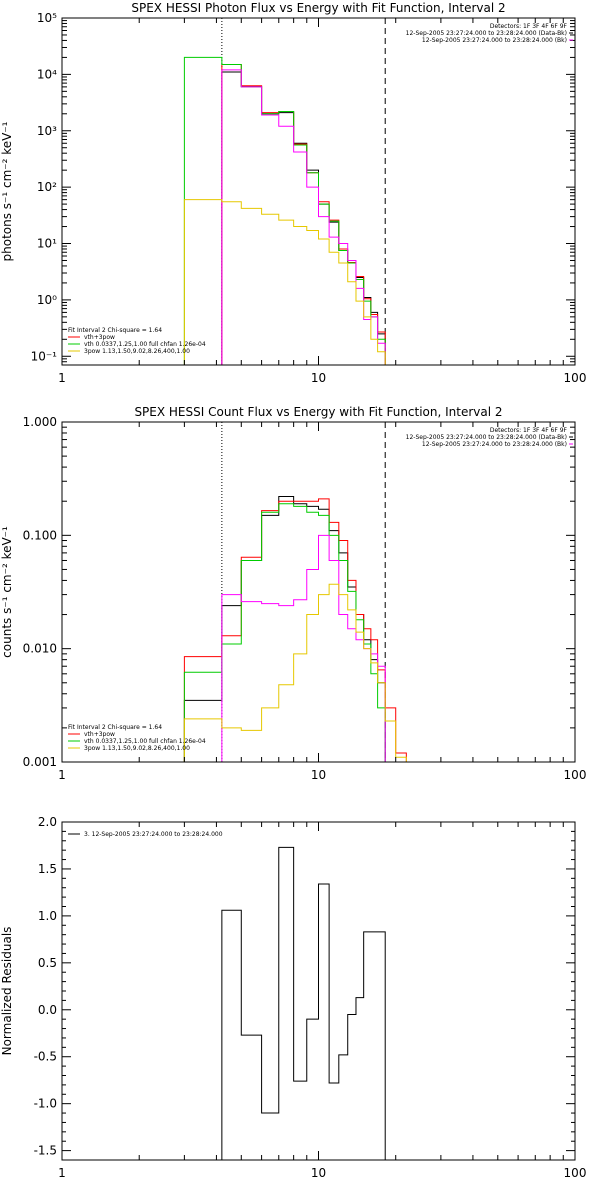 The width and height of the screenshot is (600, 1200). What do you see at coordinates (47, 18) in the screenshot?
I see `y-tick-label: 10⁵` at bounding box center [47, 18].